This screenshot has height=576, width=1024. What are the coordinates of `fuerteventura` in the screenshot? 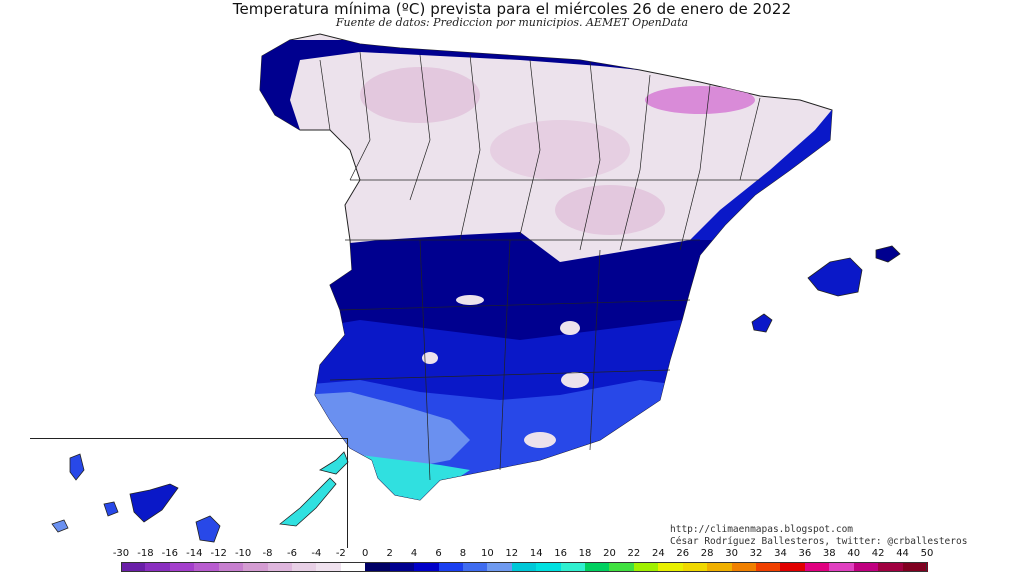 It's located at (308, 502).